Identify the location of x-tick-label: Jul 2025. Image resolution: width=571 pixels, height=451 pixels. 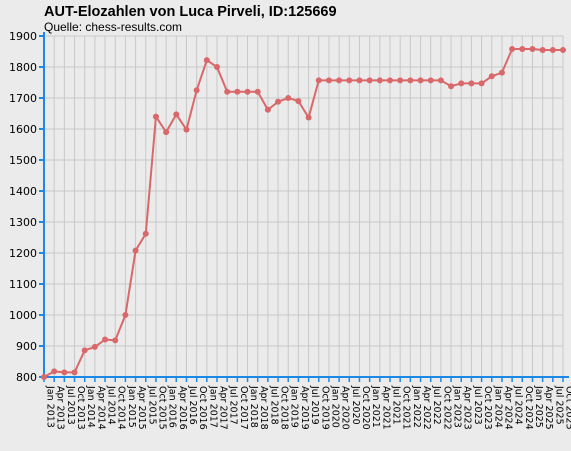
(558, 405).